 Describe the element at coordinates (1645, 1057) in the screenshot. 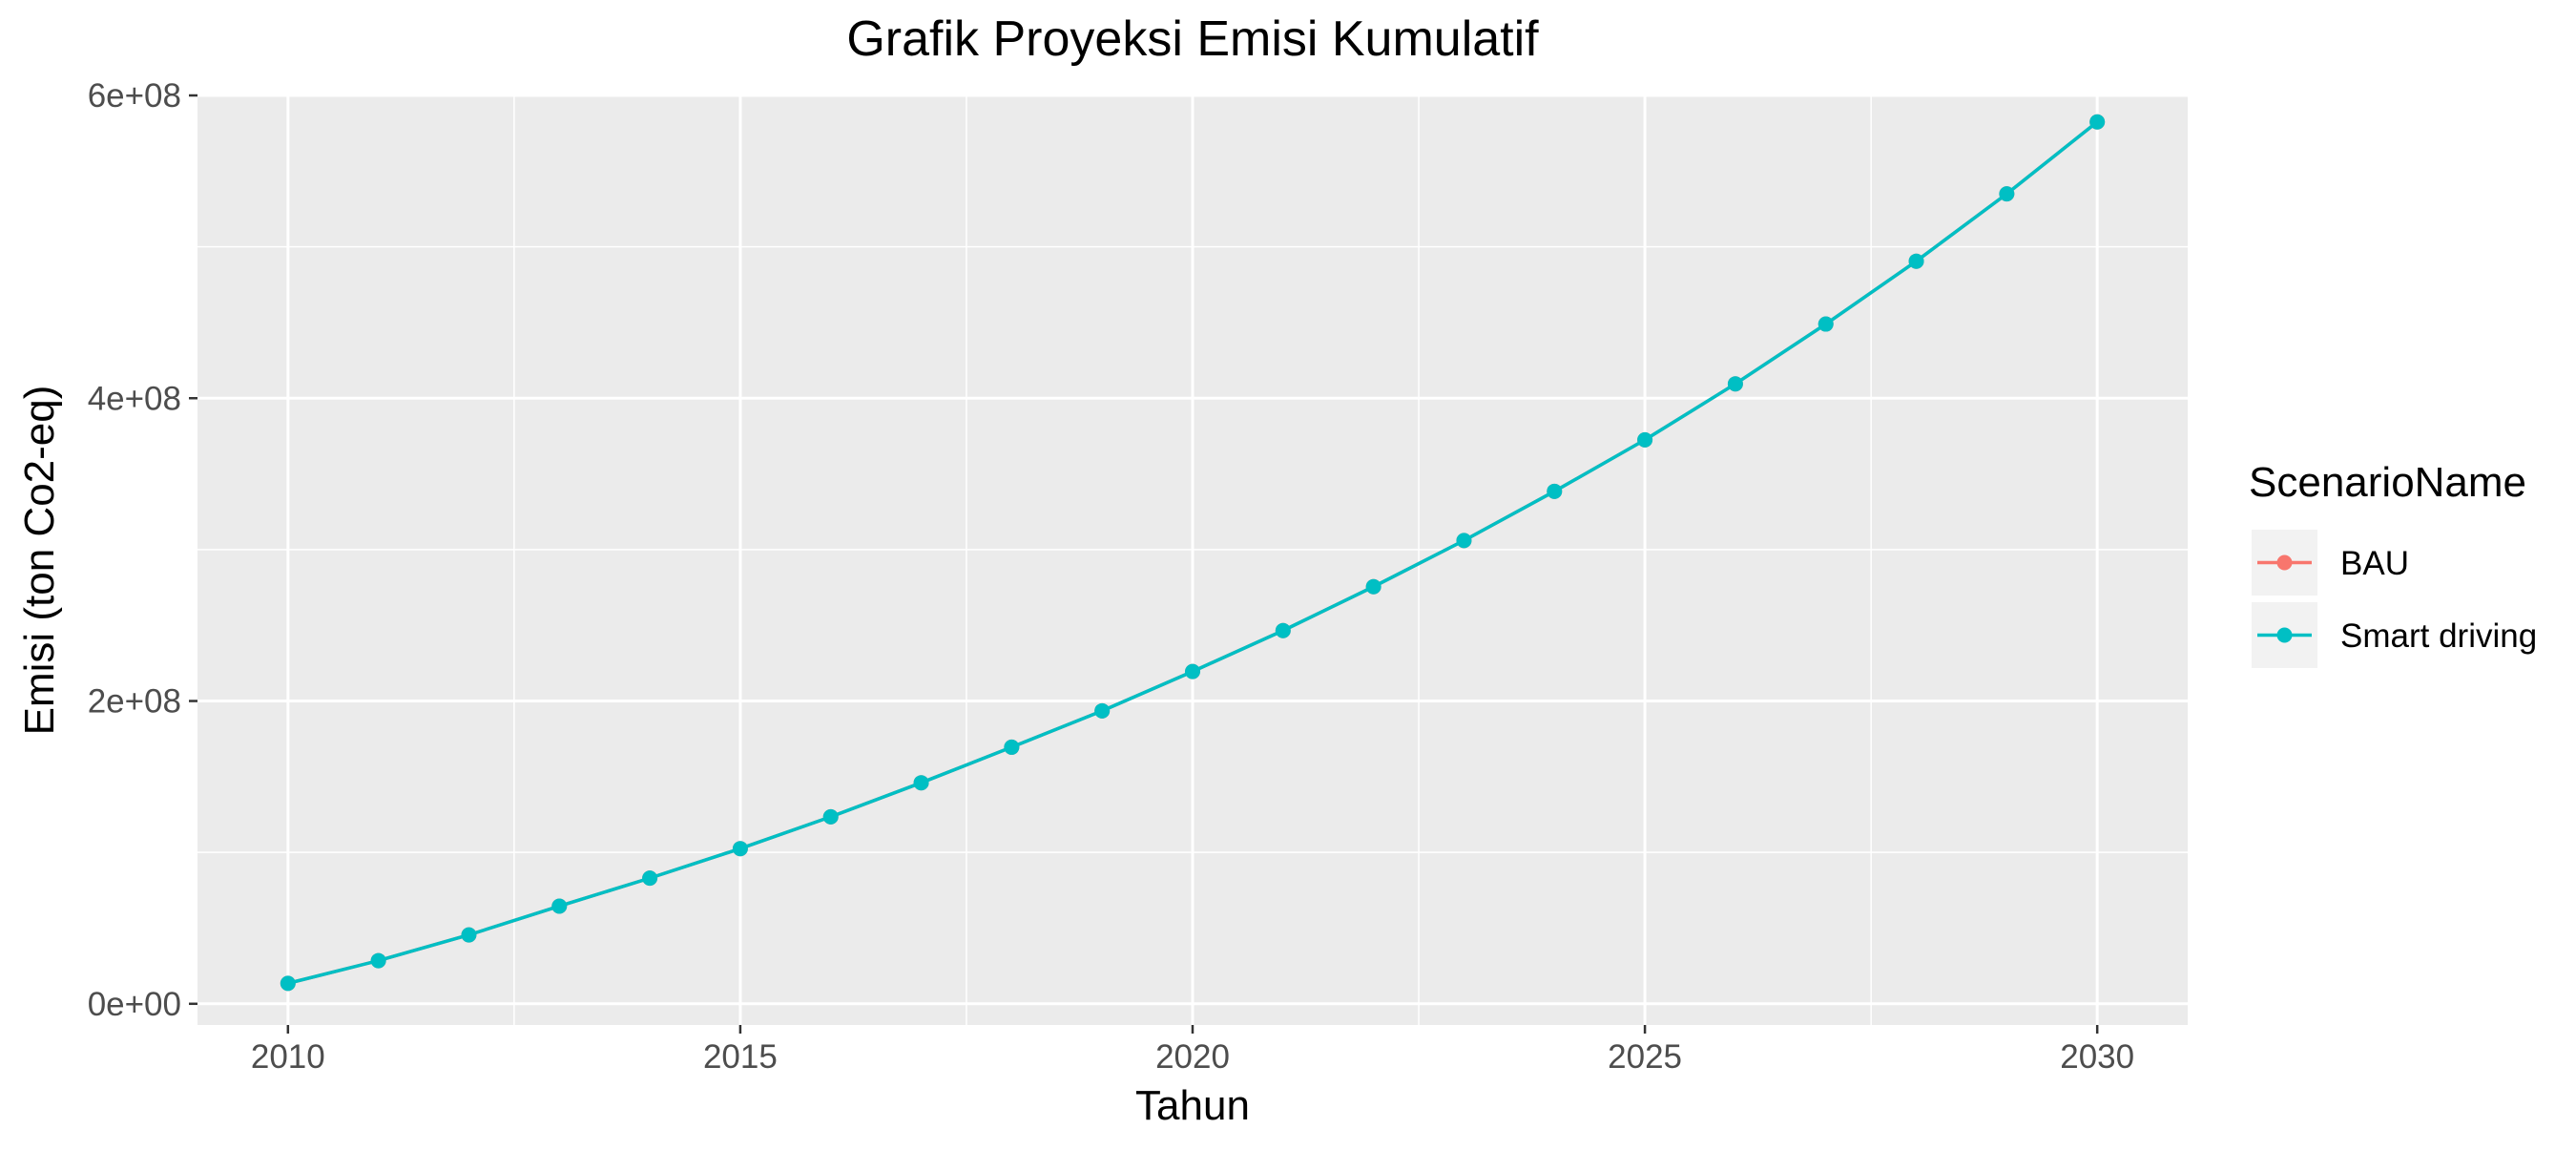

I see `x-tick-label: 2025` at that location.